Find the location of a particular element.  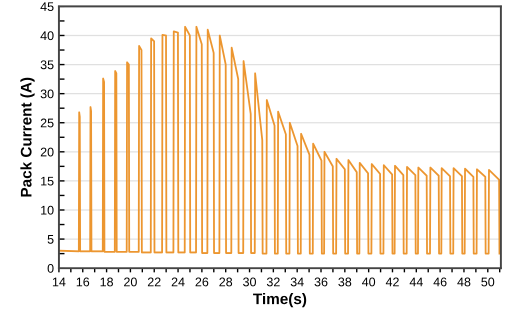

x-tick-label: 44 is located at coordinates (416, 282).